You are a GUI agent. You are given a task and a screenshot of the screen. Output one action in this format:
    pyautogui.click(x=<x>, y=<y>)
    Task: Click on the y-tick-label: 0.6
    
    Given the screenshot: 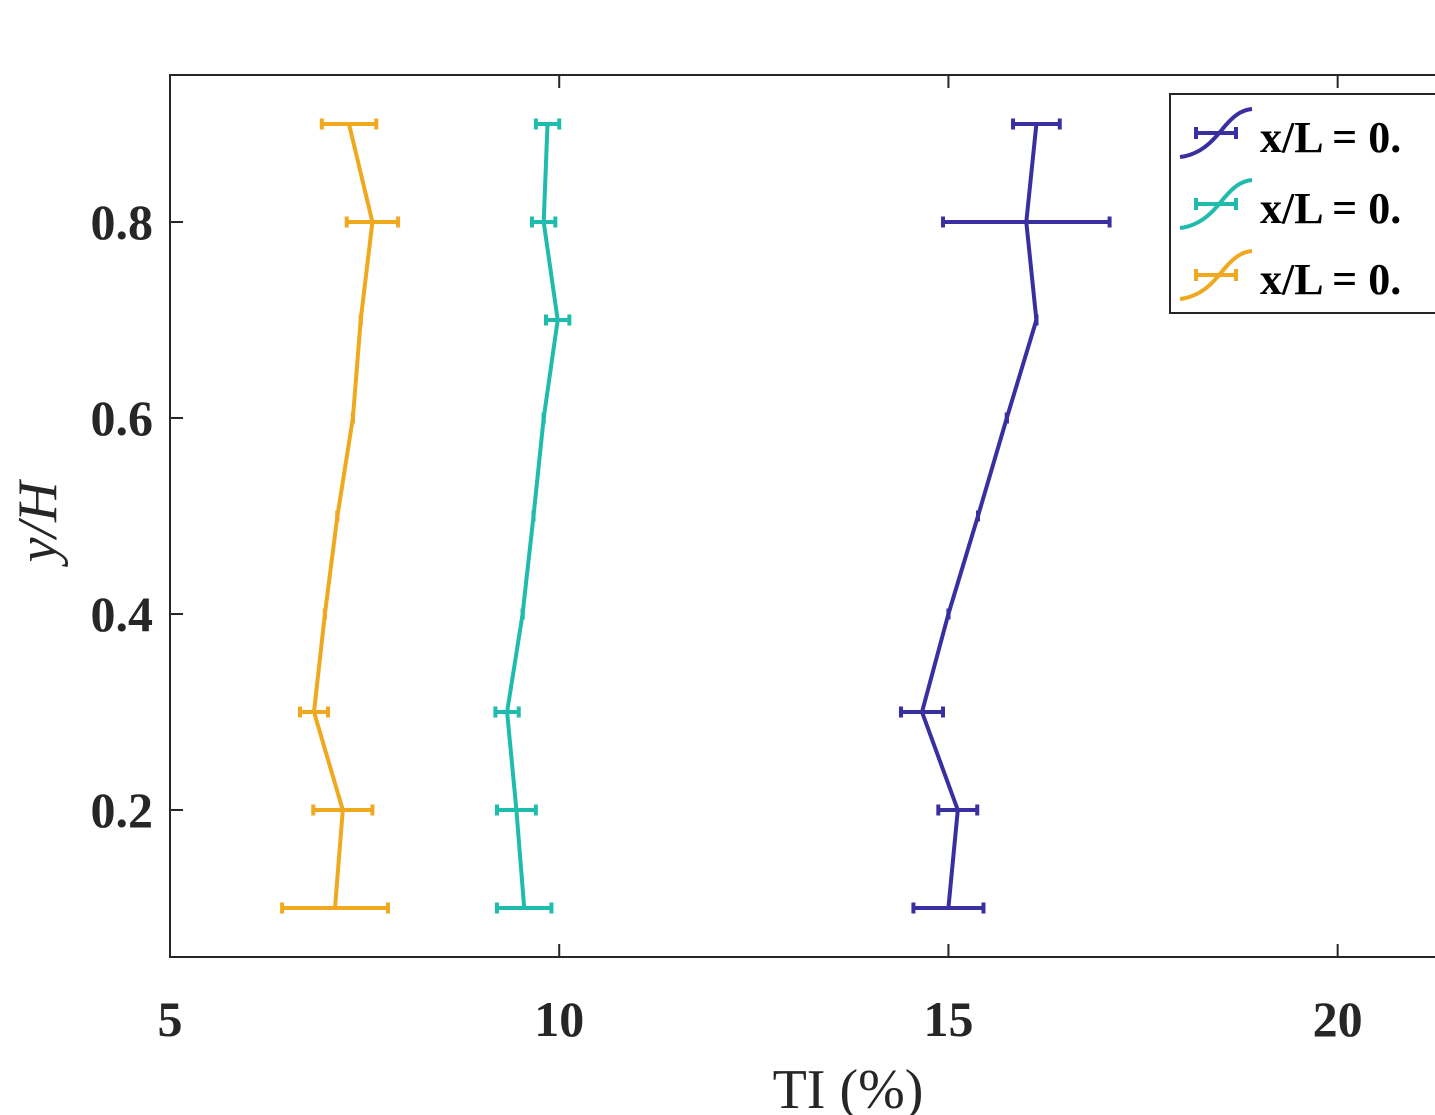 What is the action you would take?
    pyautogui.click(x=122, y=418)
    